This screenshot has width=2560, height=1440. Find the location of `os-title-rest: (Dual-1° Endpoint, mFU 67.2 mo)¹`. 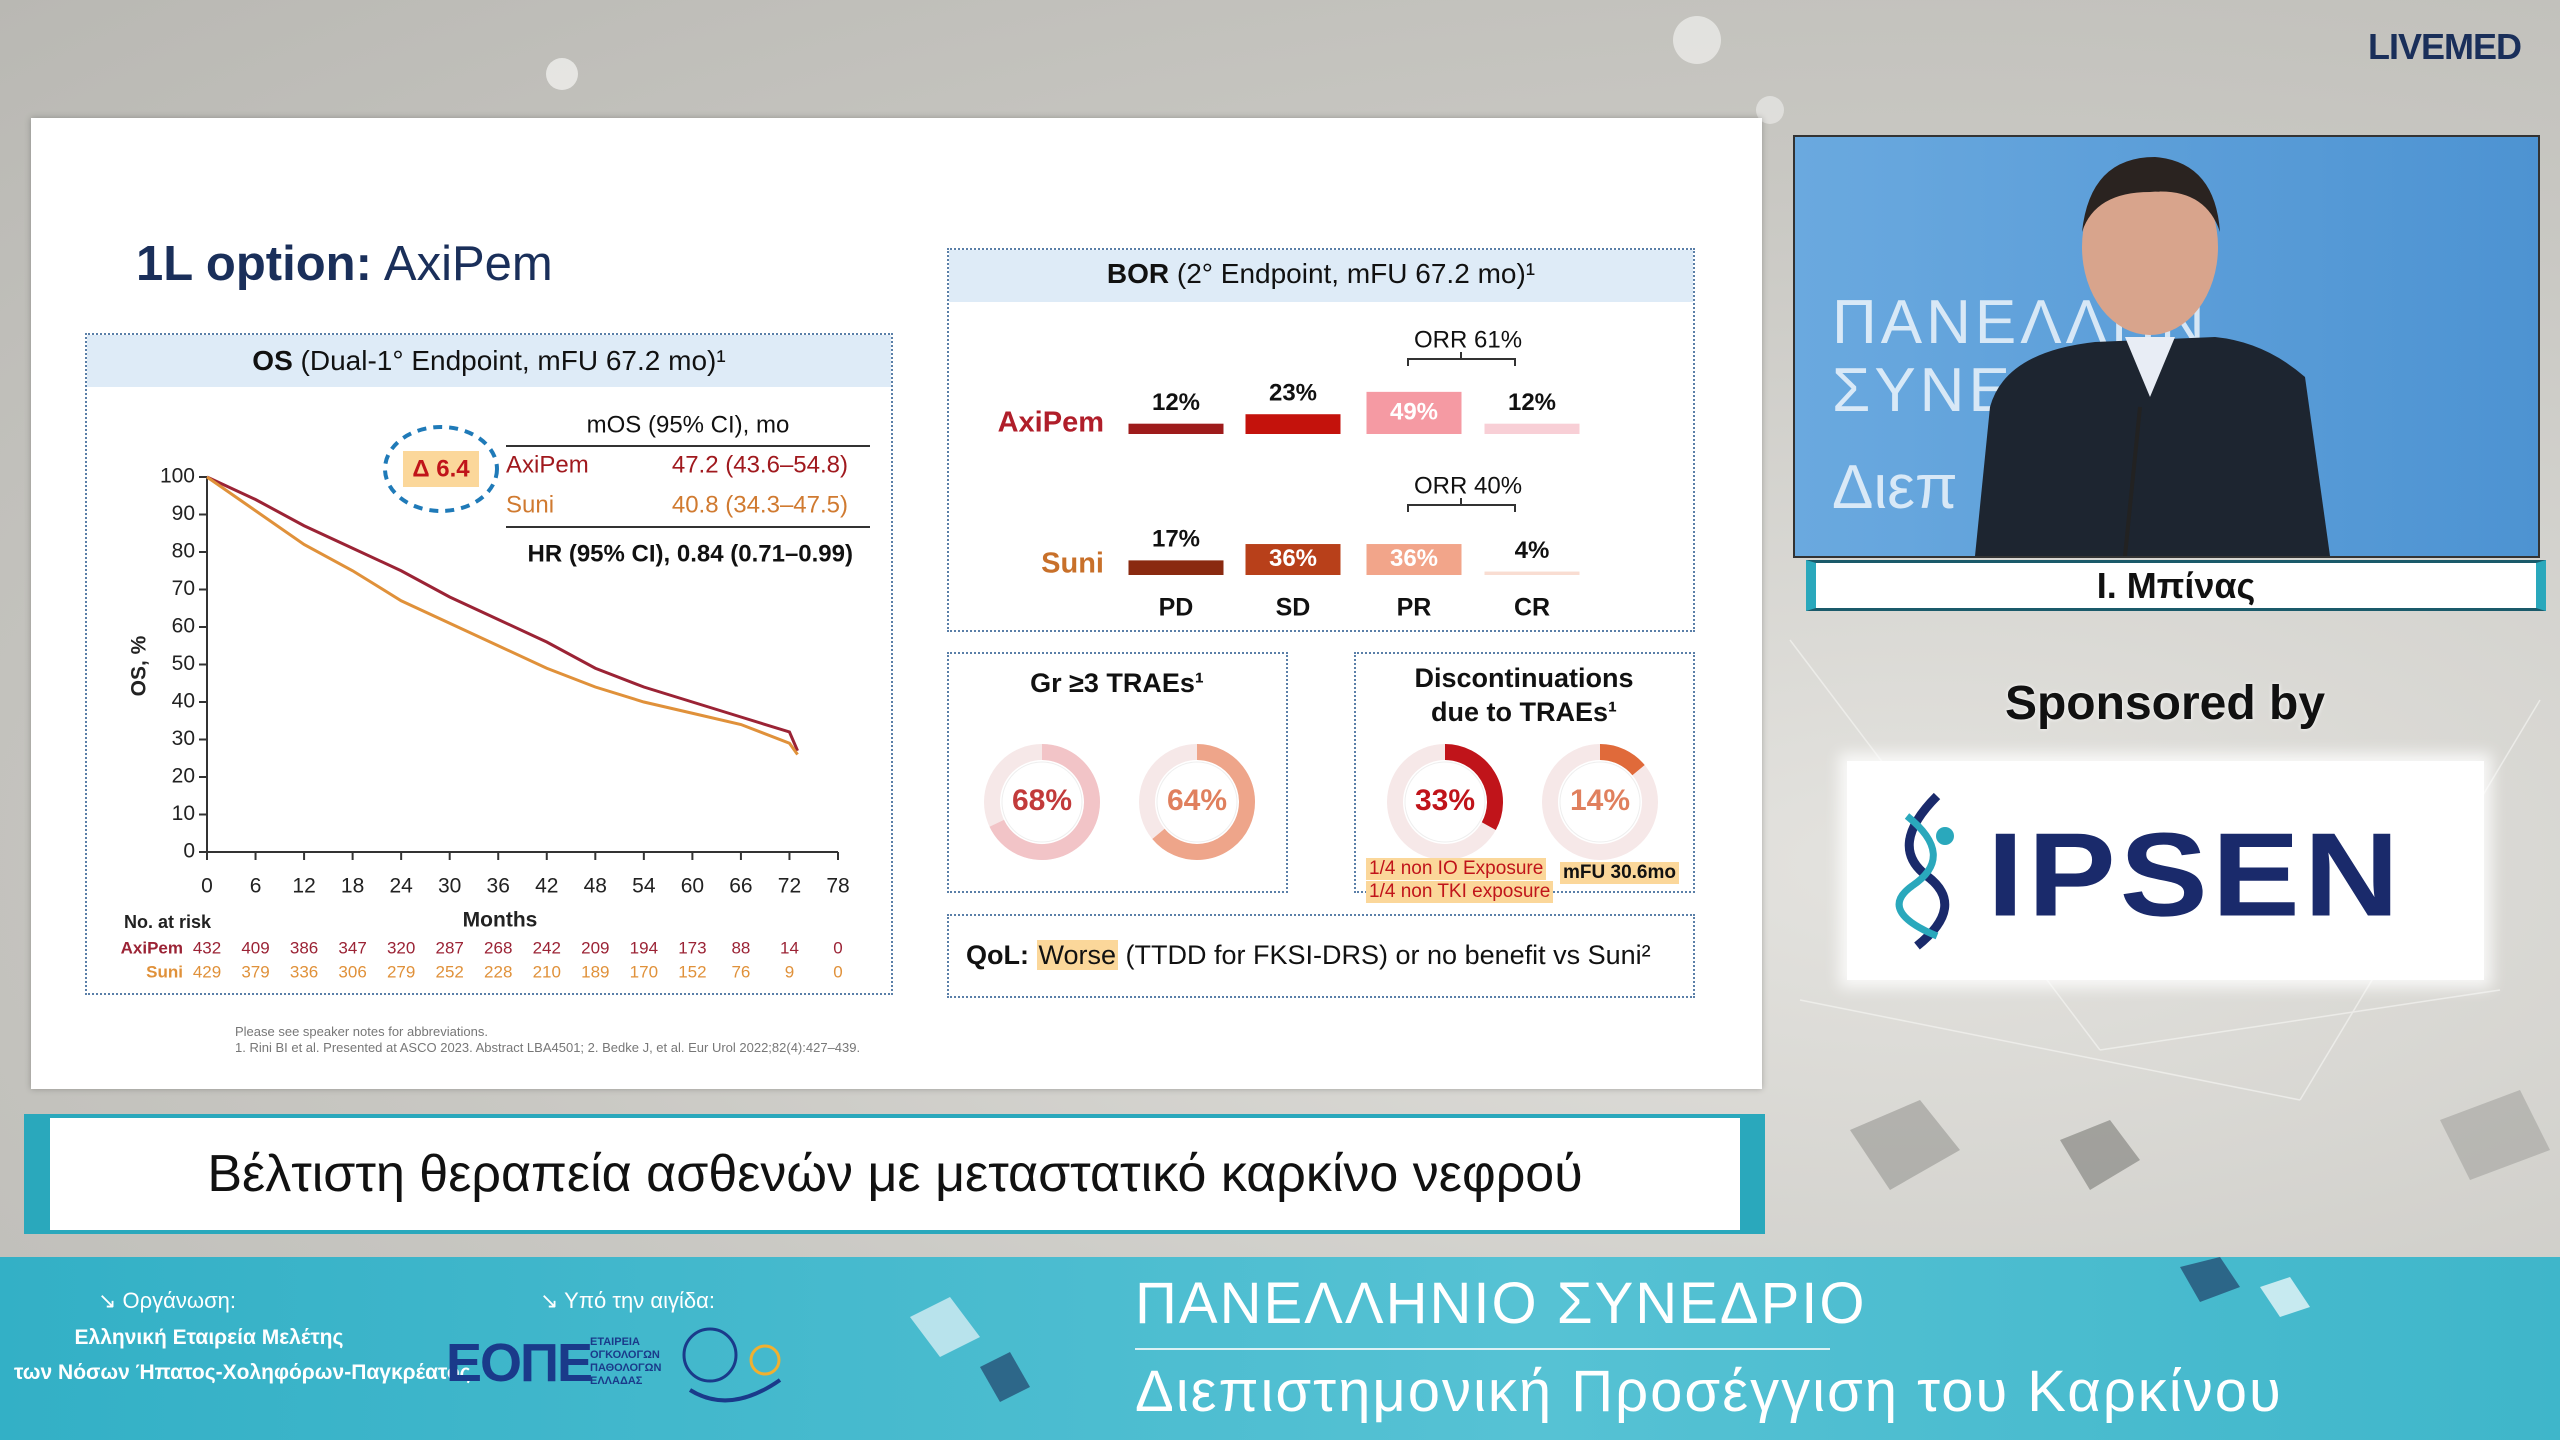

os-title-rest: (Dual-1° Endpoint, mFU 67.2 mo)¹ is located at coordinates (513, 360).